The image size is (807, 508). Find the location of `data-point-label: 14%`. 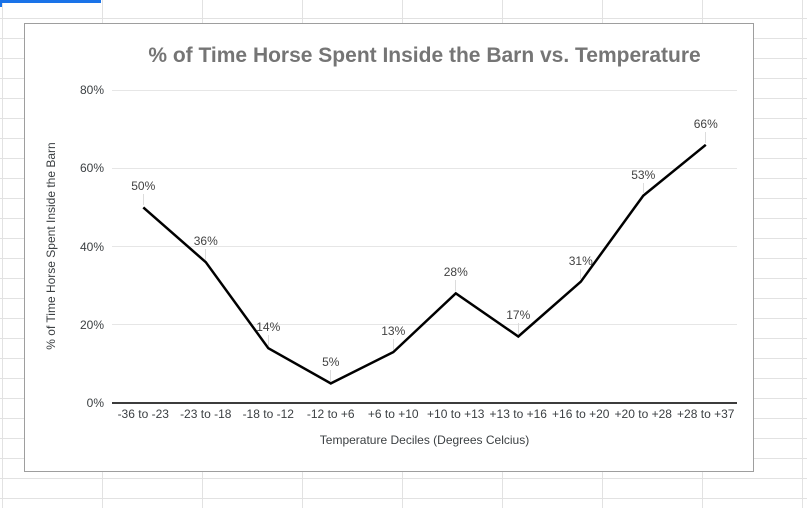

data-point-label: 14% is located at coordinates (268, 327).